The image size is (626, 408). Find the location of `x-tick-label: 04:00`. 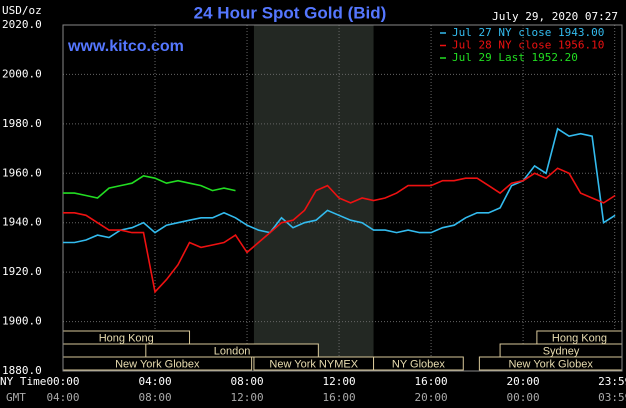

x-tick-label: 04:00 is located at coordinates (154, 381).